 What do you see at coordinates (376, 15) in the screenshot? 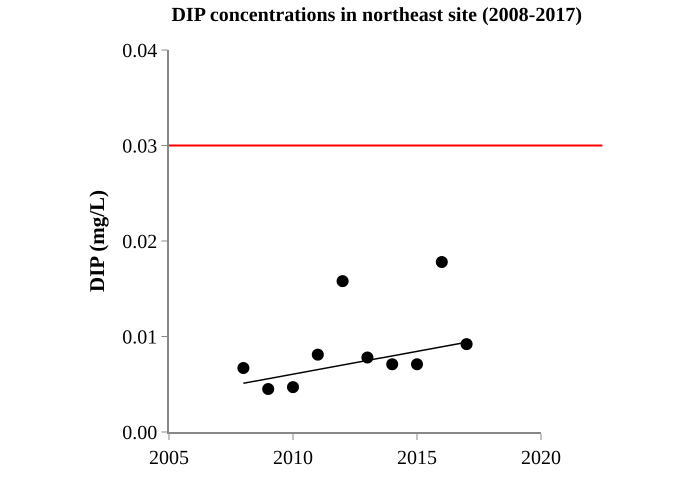
I see `chart-title: DIP concentrations in northeast site (2008-2017)` at bounding box center [376, 15].